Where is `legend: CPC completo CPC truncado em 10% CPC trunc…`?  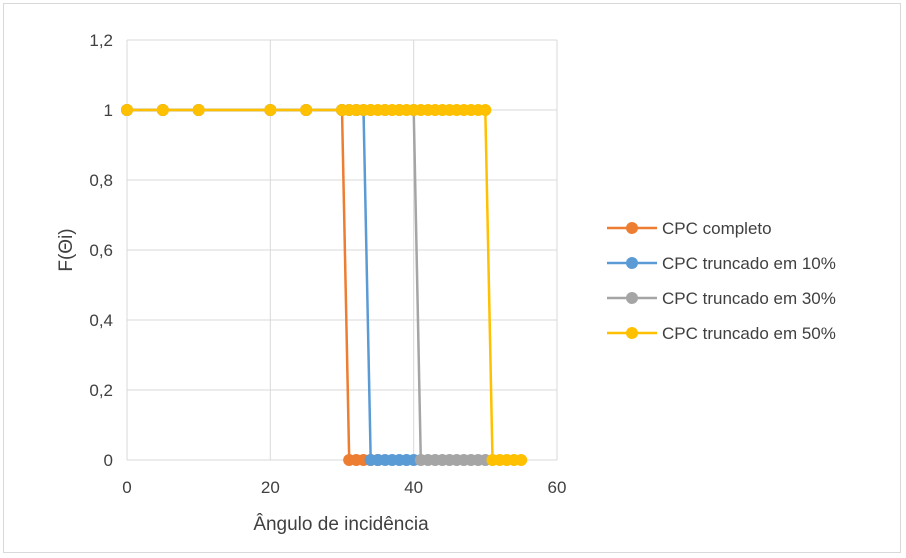 legend: CPC completo CPC truncado em 10% CPC trunc… is located at coordinates (721, 281).